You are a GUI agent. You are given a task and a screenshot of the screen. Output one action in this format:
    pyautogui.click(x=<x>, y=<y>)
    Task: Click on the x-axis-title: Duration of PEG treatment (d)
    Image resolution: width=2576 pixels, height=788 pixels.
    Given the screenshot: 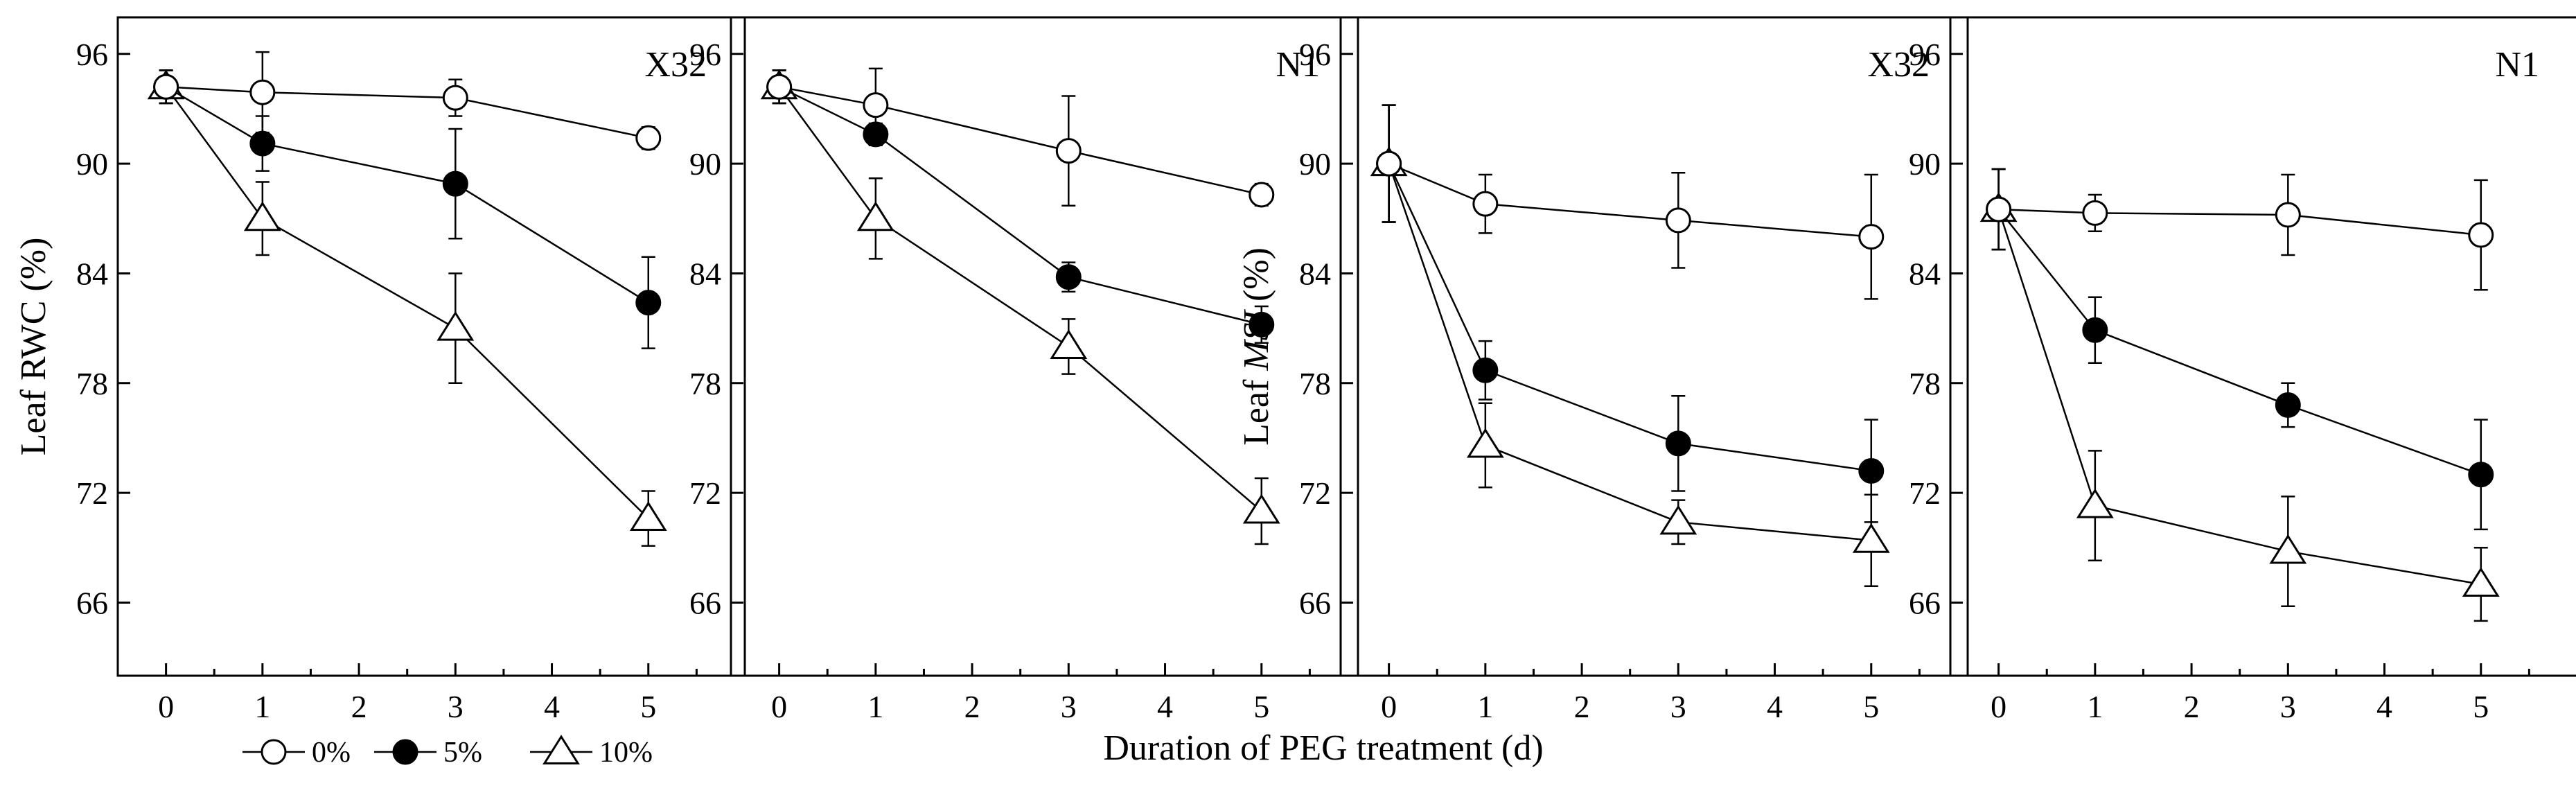 What is the action you would take?
    pyautogui.click(x=1323, y=748)
    